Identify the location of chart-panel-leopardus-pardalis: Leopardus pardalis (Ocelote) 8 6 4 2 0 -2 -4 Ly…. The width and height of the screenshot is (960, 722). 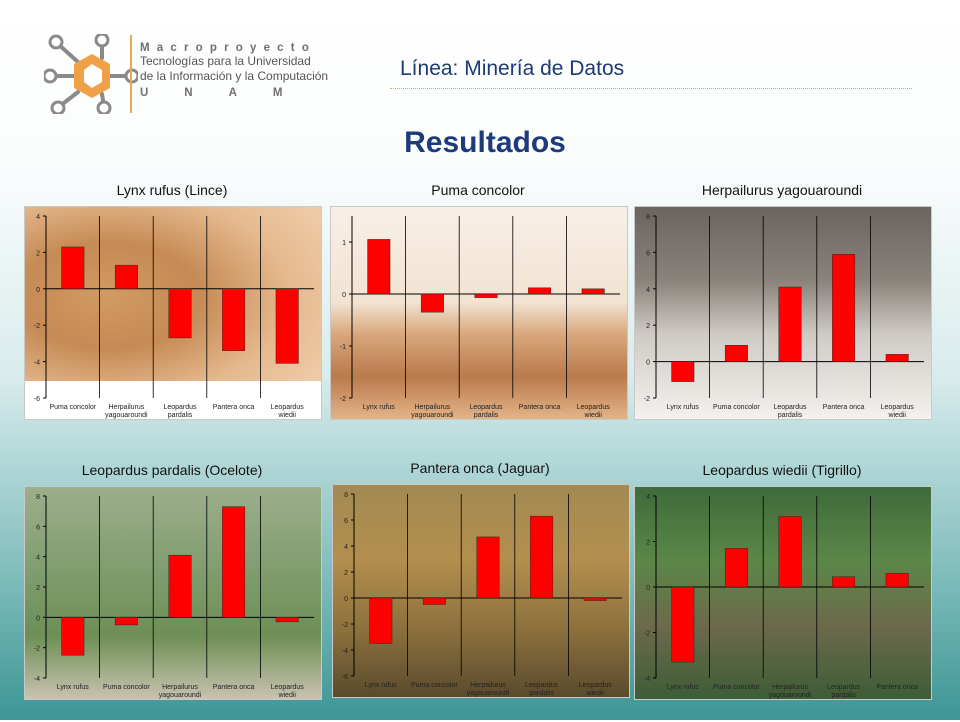
(173, 581).